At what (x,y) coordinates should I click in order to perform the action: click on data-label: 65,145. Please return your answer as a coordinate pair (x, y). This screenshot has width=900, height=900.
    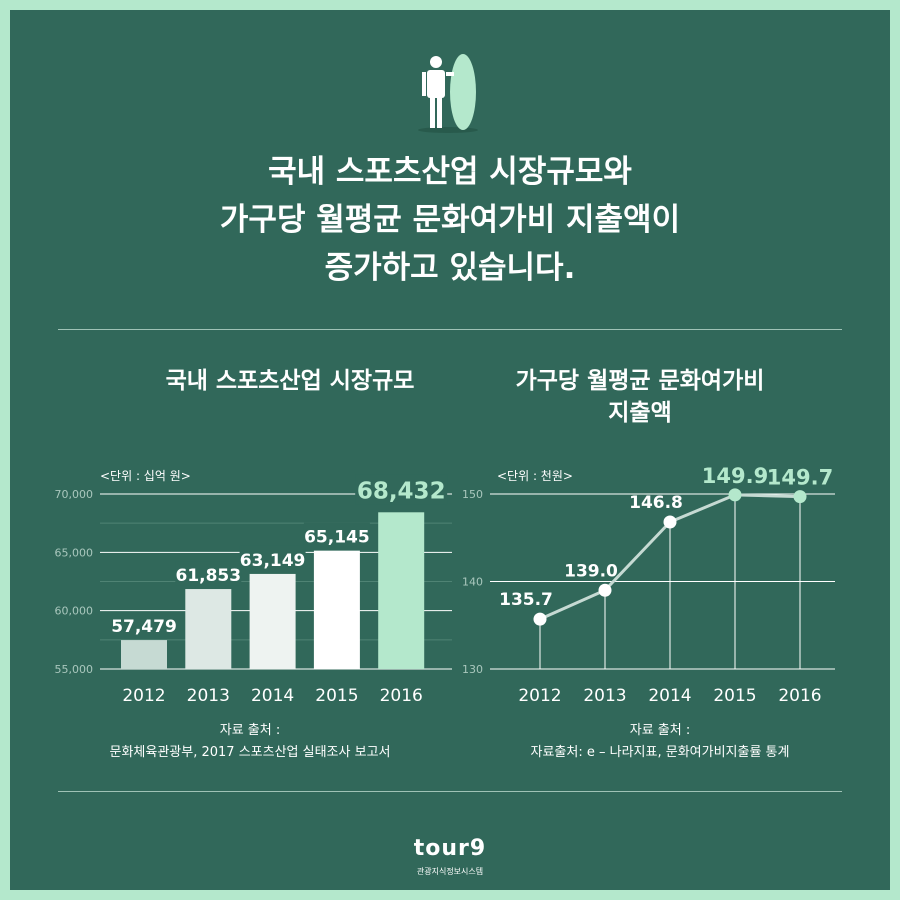
    Looking at the image, I should click on (337, 538).